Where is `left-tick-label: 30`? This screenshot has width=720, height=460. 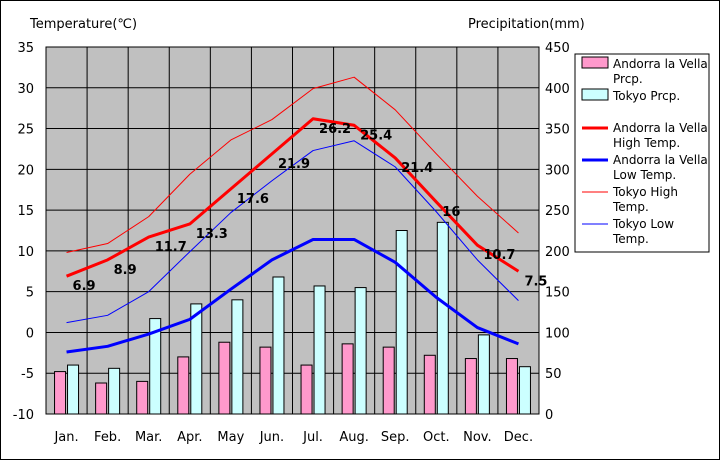
left-tick-label: 30 is located at coordinates (25, 89).